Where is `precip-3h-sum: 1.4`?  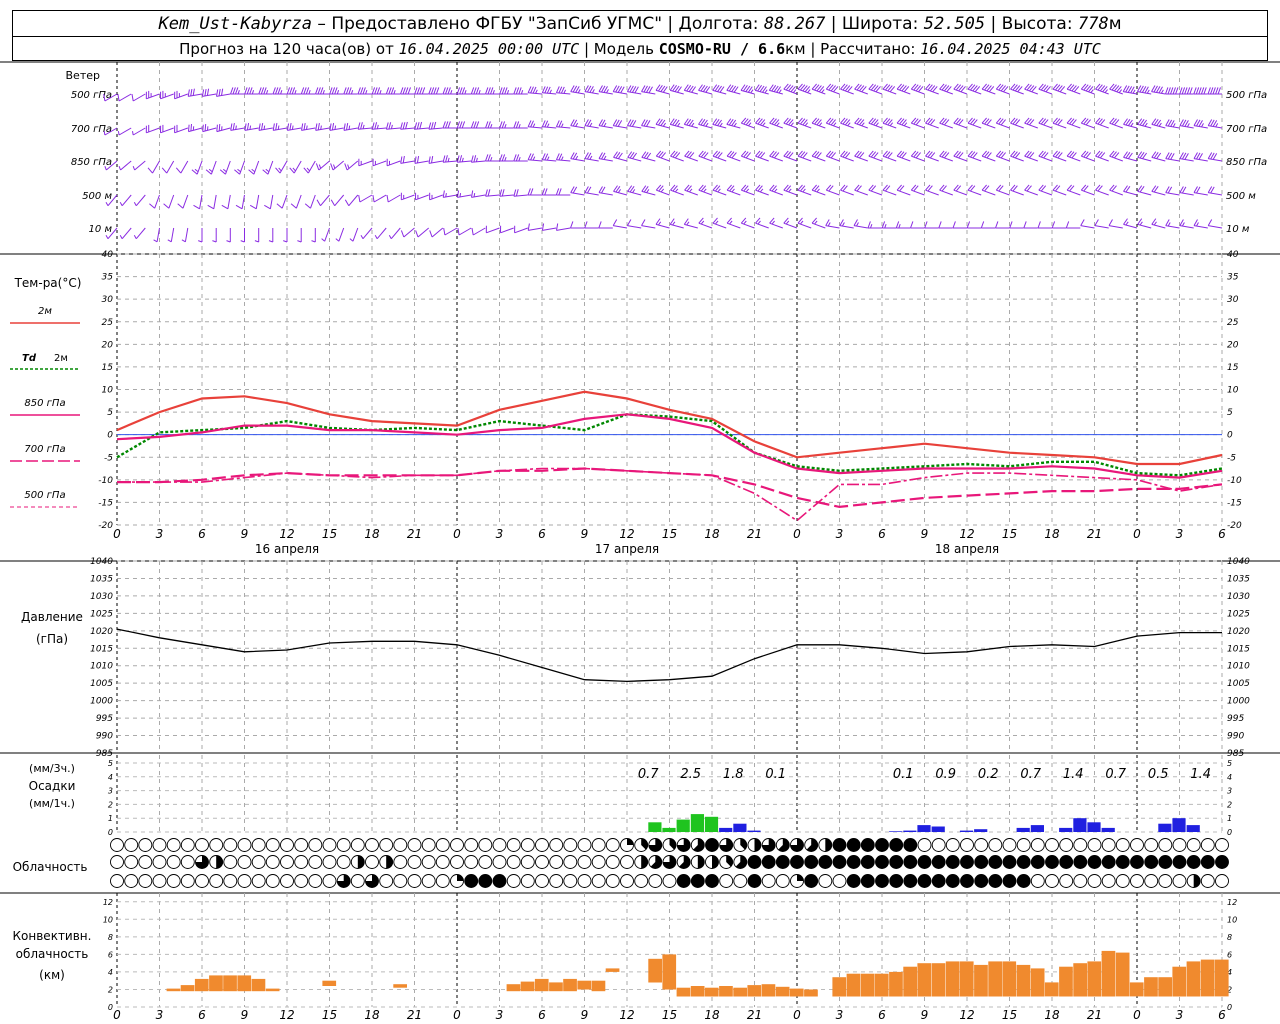
precip-3h-sum: 1.4 is located at coordinates (1200, 774).